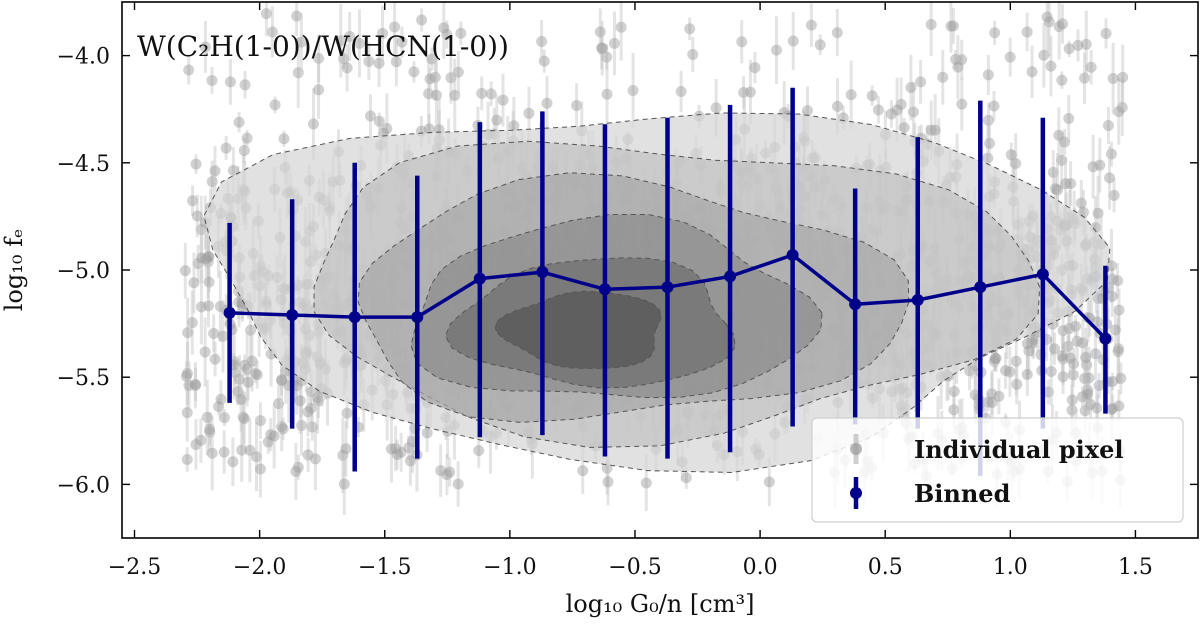 The height and width of the screenshot is (626, 1200). I want to click on x-tick-label: −1.5, so click(384, 567).